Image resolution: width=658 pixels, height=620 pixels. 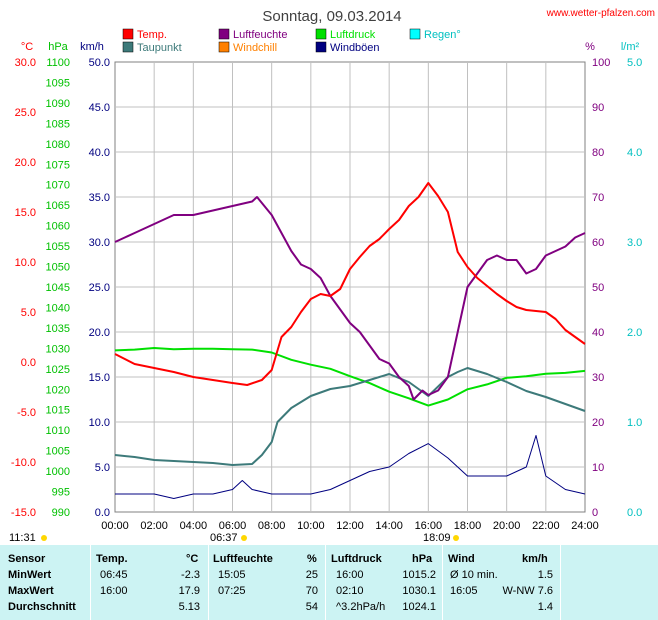 What do you see at coordinates (99, 63) in the screenshot?
I see `wind-tick-label: 50.0` at bounding box center [99, 63].